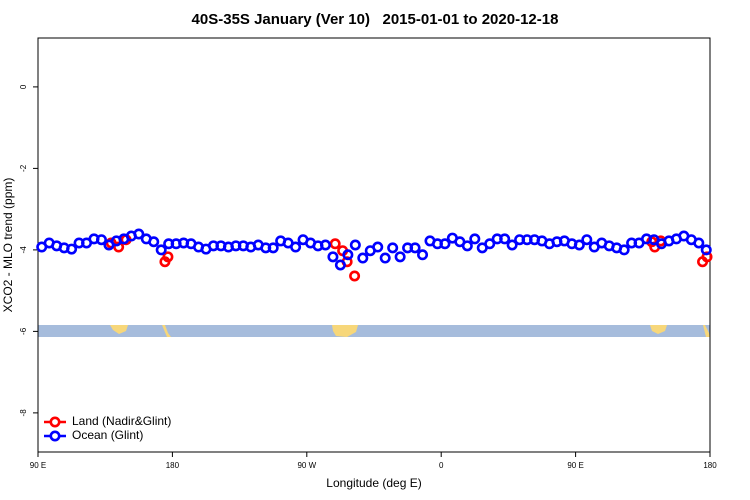 Image resolution: width=750 pixels, height=500 pixels. I want to click on ocean-strip, so click(374, 331).